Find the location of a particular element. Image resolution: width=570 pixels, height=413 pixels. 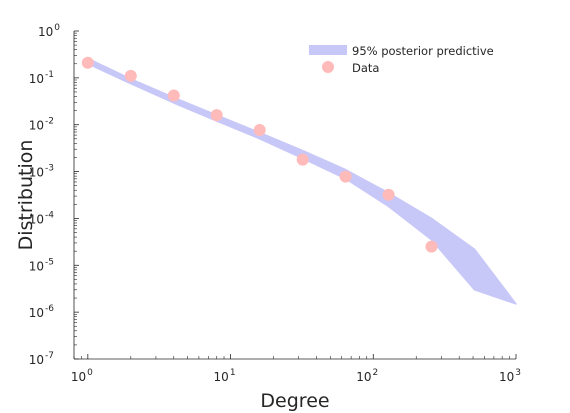

x-axis-label: Degree is located at coordinates (294, 401).